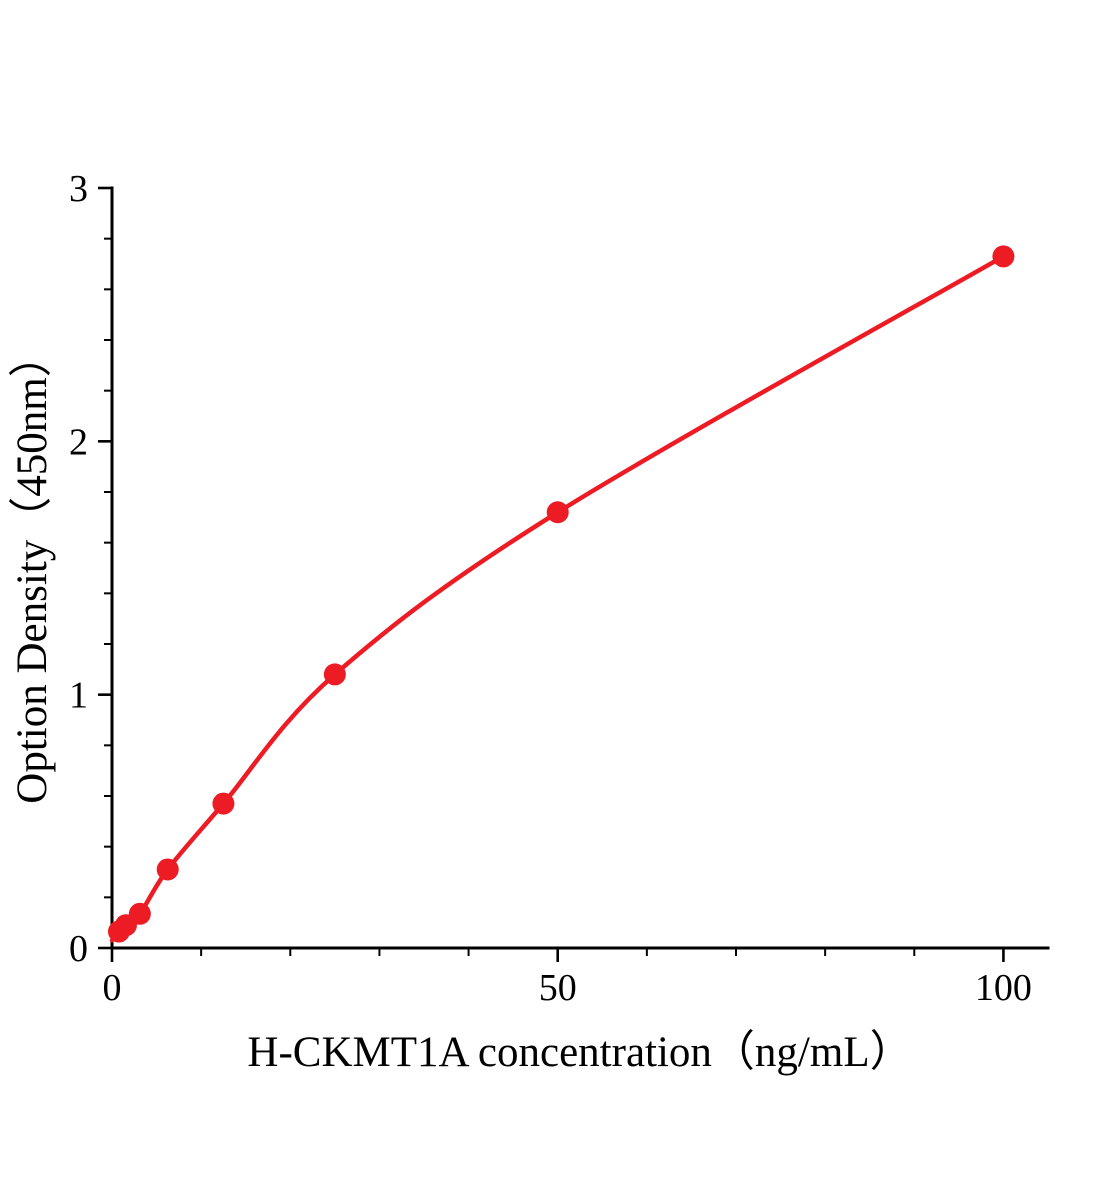 This screenshot has height=1200, width=1104. Describe the element at coordinates (112, 988) in the screenshot. I see `x-tick-label: 0` at that location.